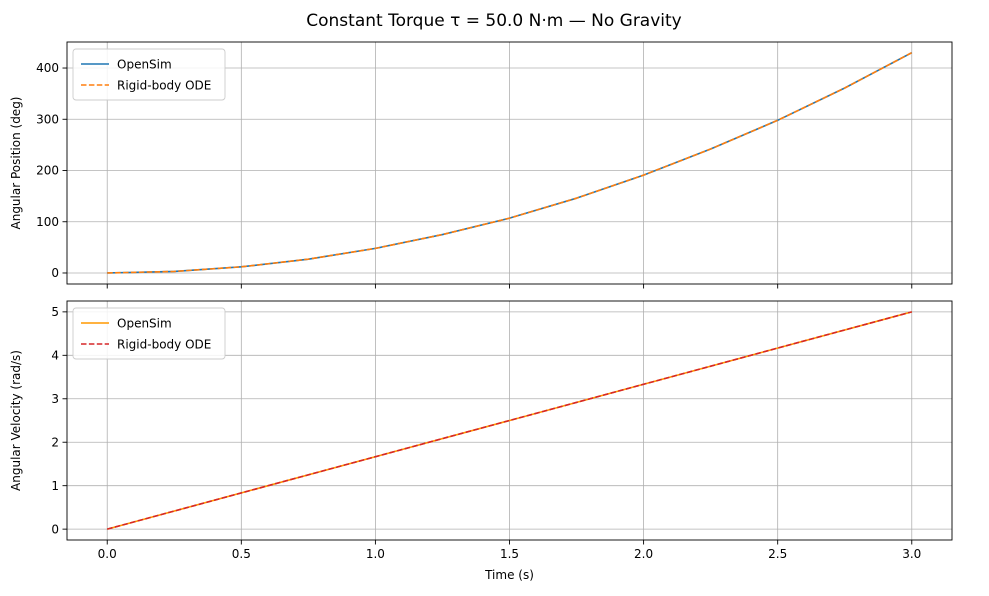 The width and height of the screenshot is (989, 596). Describe the element at coordinates (55, 356) in the screenshot. I see `y-tick-label: 4` at that location.